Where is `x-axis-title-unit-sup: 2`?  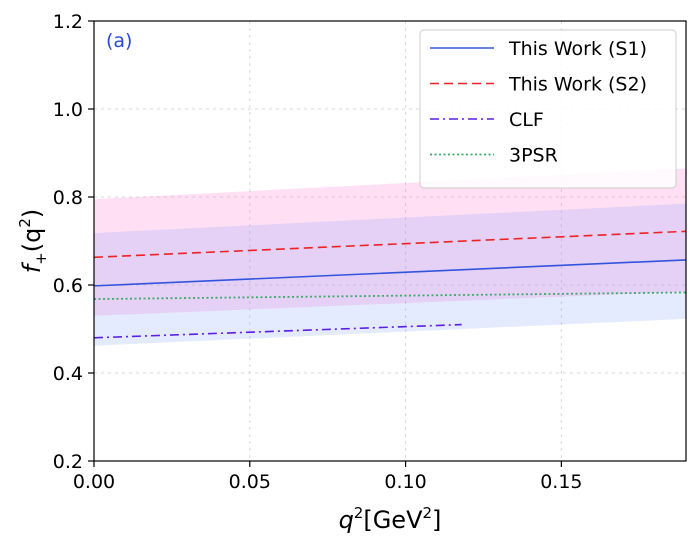 x-axis-title-unit-sup: 2 is located at coordinates (428, 513).